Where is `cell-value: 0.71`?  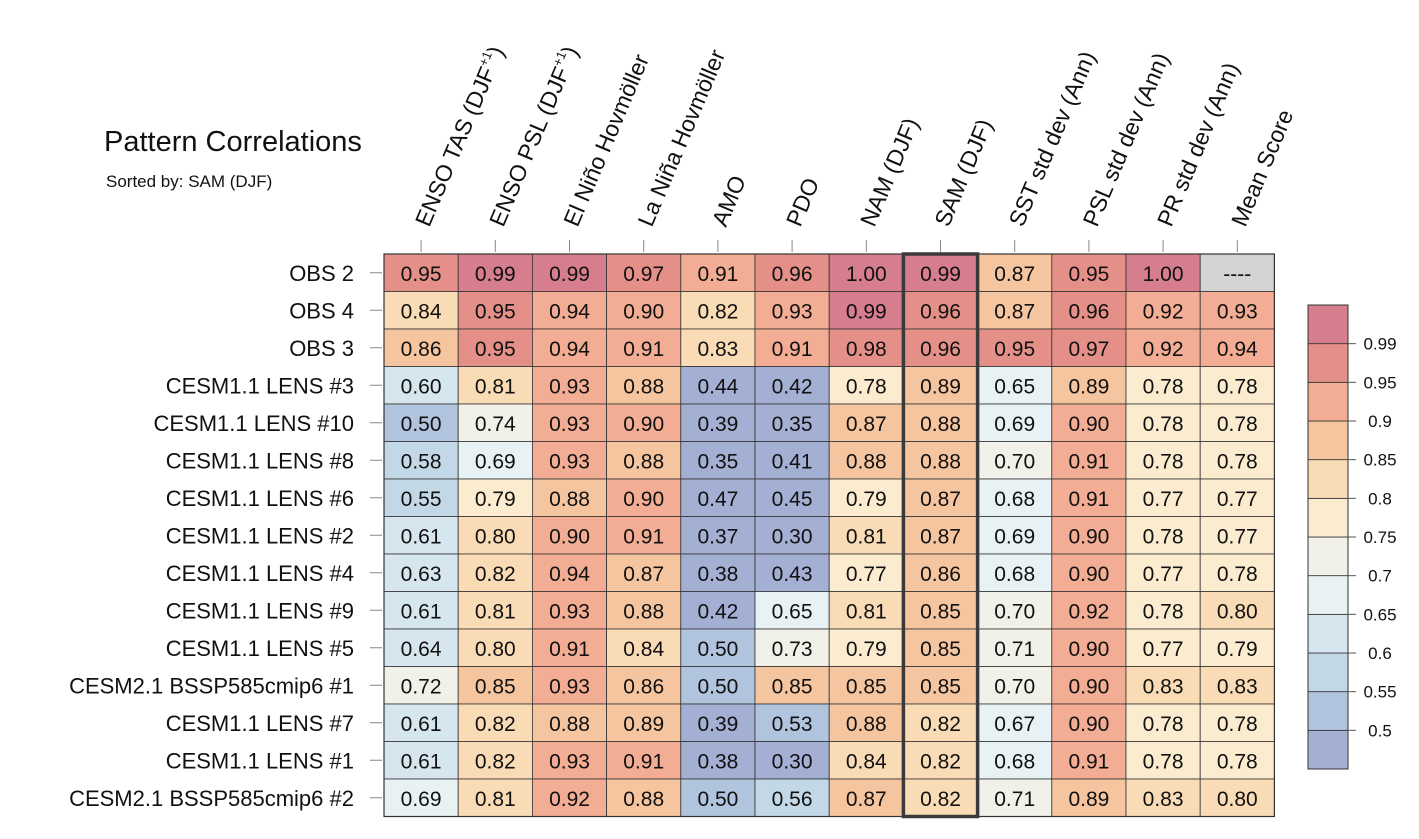 cell-value: 0.71 is located at coordinates (1014, 799).